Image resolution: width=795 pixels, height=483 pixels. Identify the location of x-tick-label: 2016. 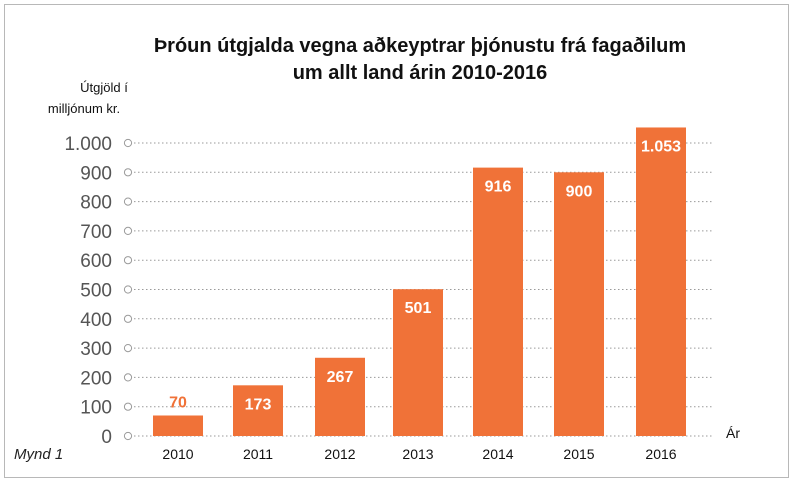
(660, 454).